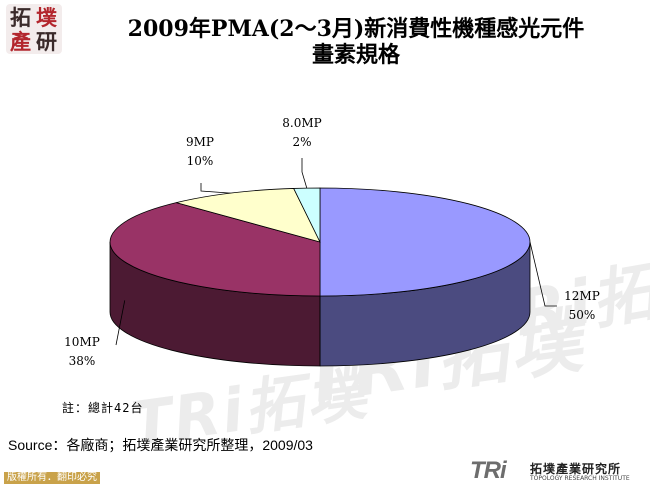  Describe the element at coordinates (425, 242) in the screenshot. I see `pie-slice-12mp` at that location.